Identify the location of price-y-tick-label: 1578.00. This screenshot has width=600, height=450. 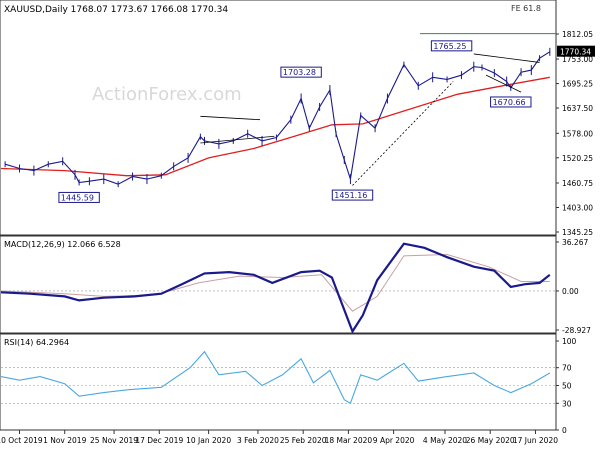
(577, 133).